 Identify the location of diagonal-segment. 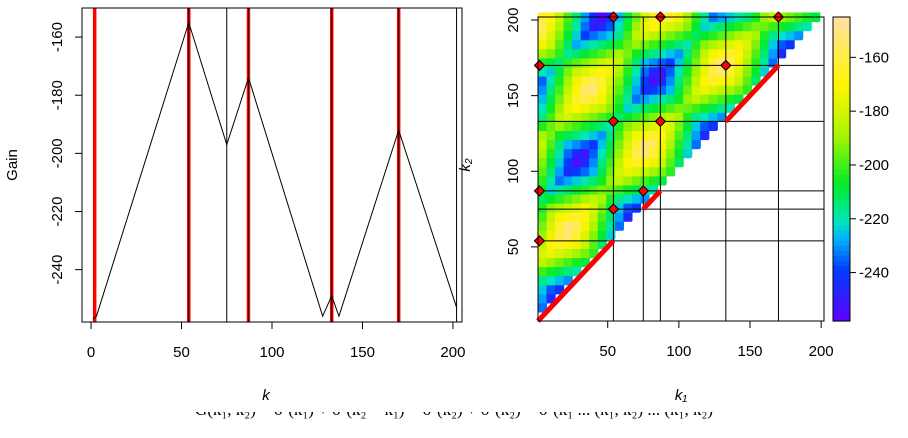
(652, 200).